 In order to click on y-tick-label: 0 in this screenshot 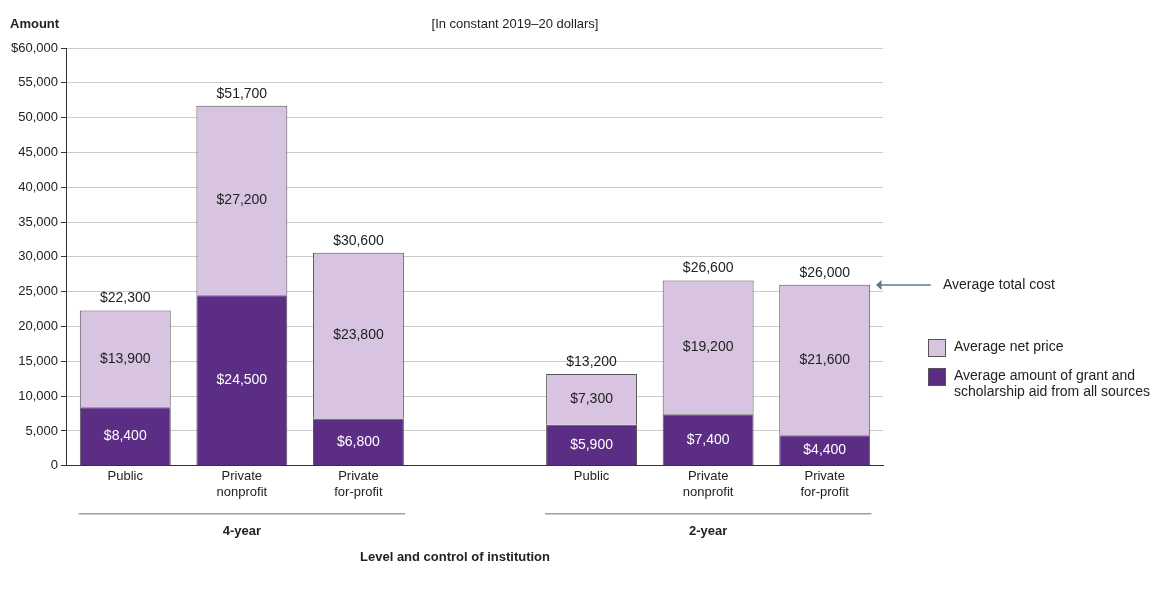, I will do `click(54, 465)`.